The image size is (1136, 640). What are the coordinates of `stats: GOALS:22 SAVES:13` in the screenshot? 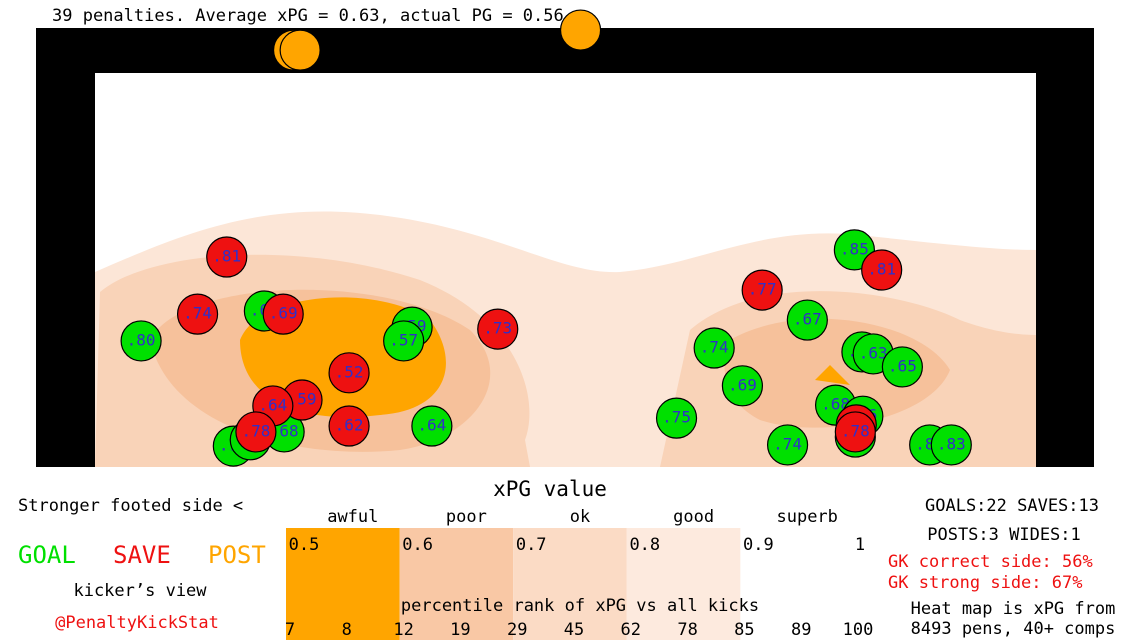 It's located at (1012, 506).